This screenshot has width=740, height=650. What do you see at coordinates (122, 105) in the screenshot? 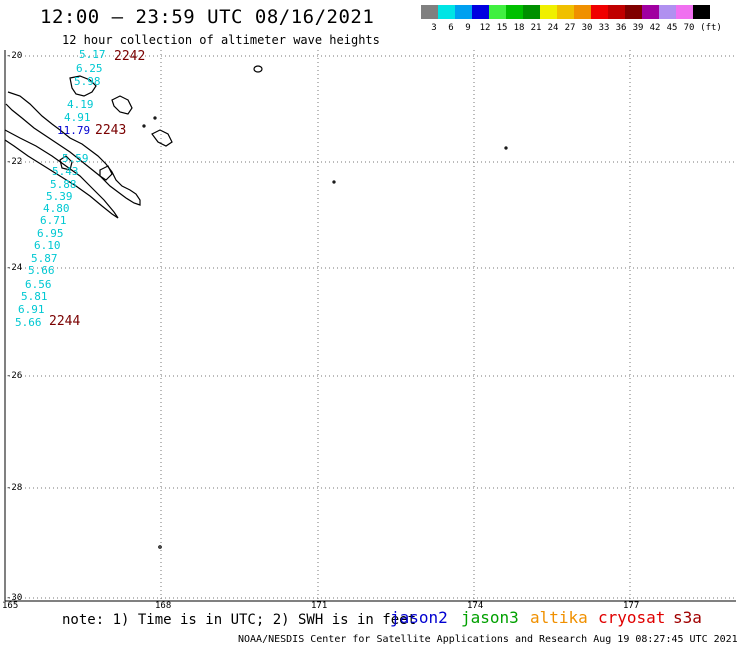
I see `loyalty-island-ouvea` at bounding box center [122, 105].